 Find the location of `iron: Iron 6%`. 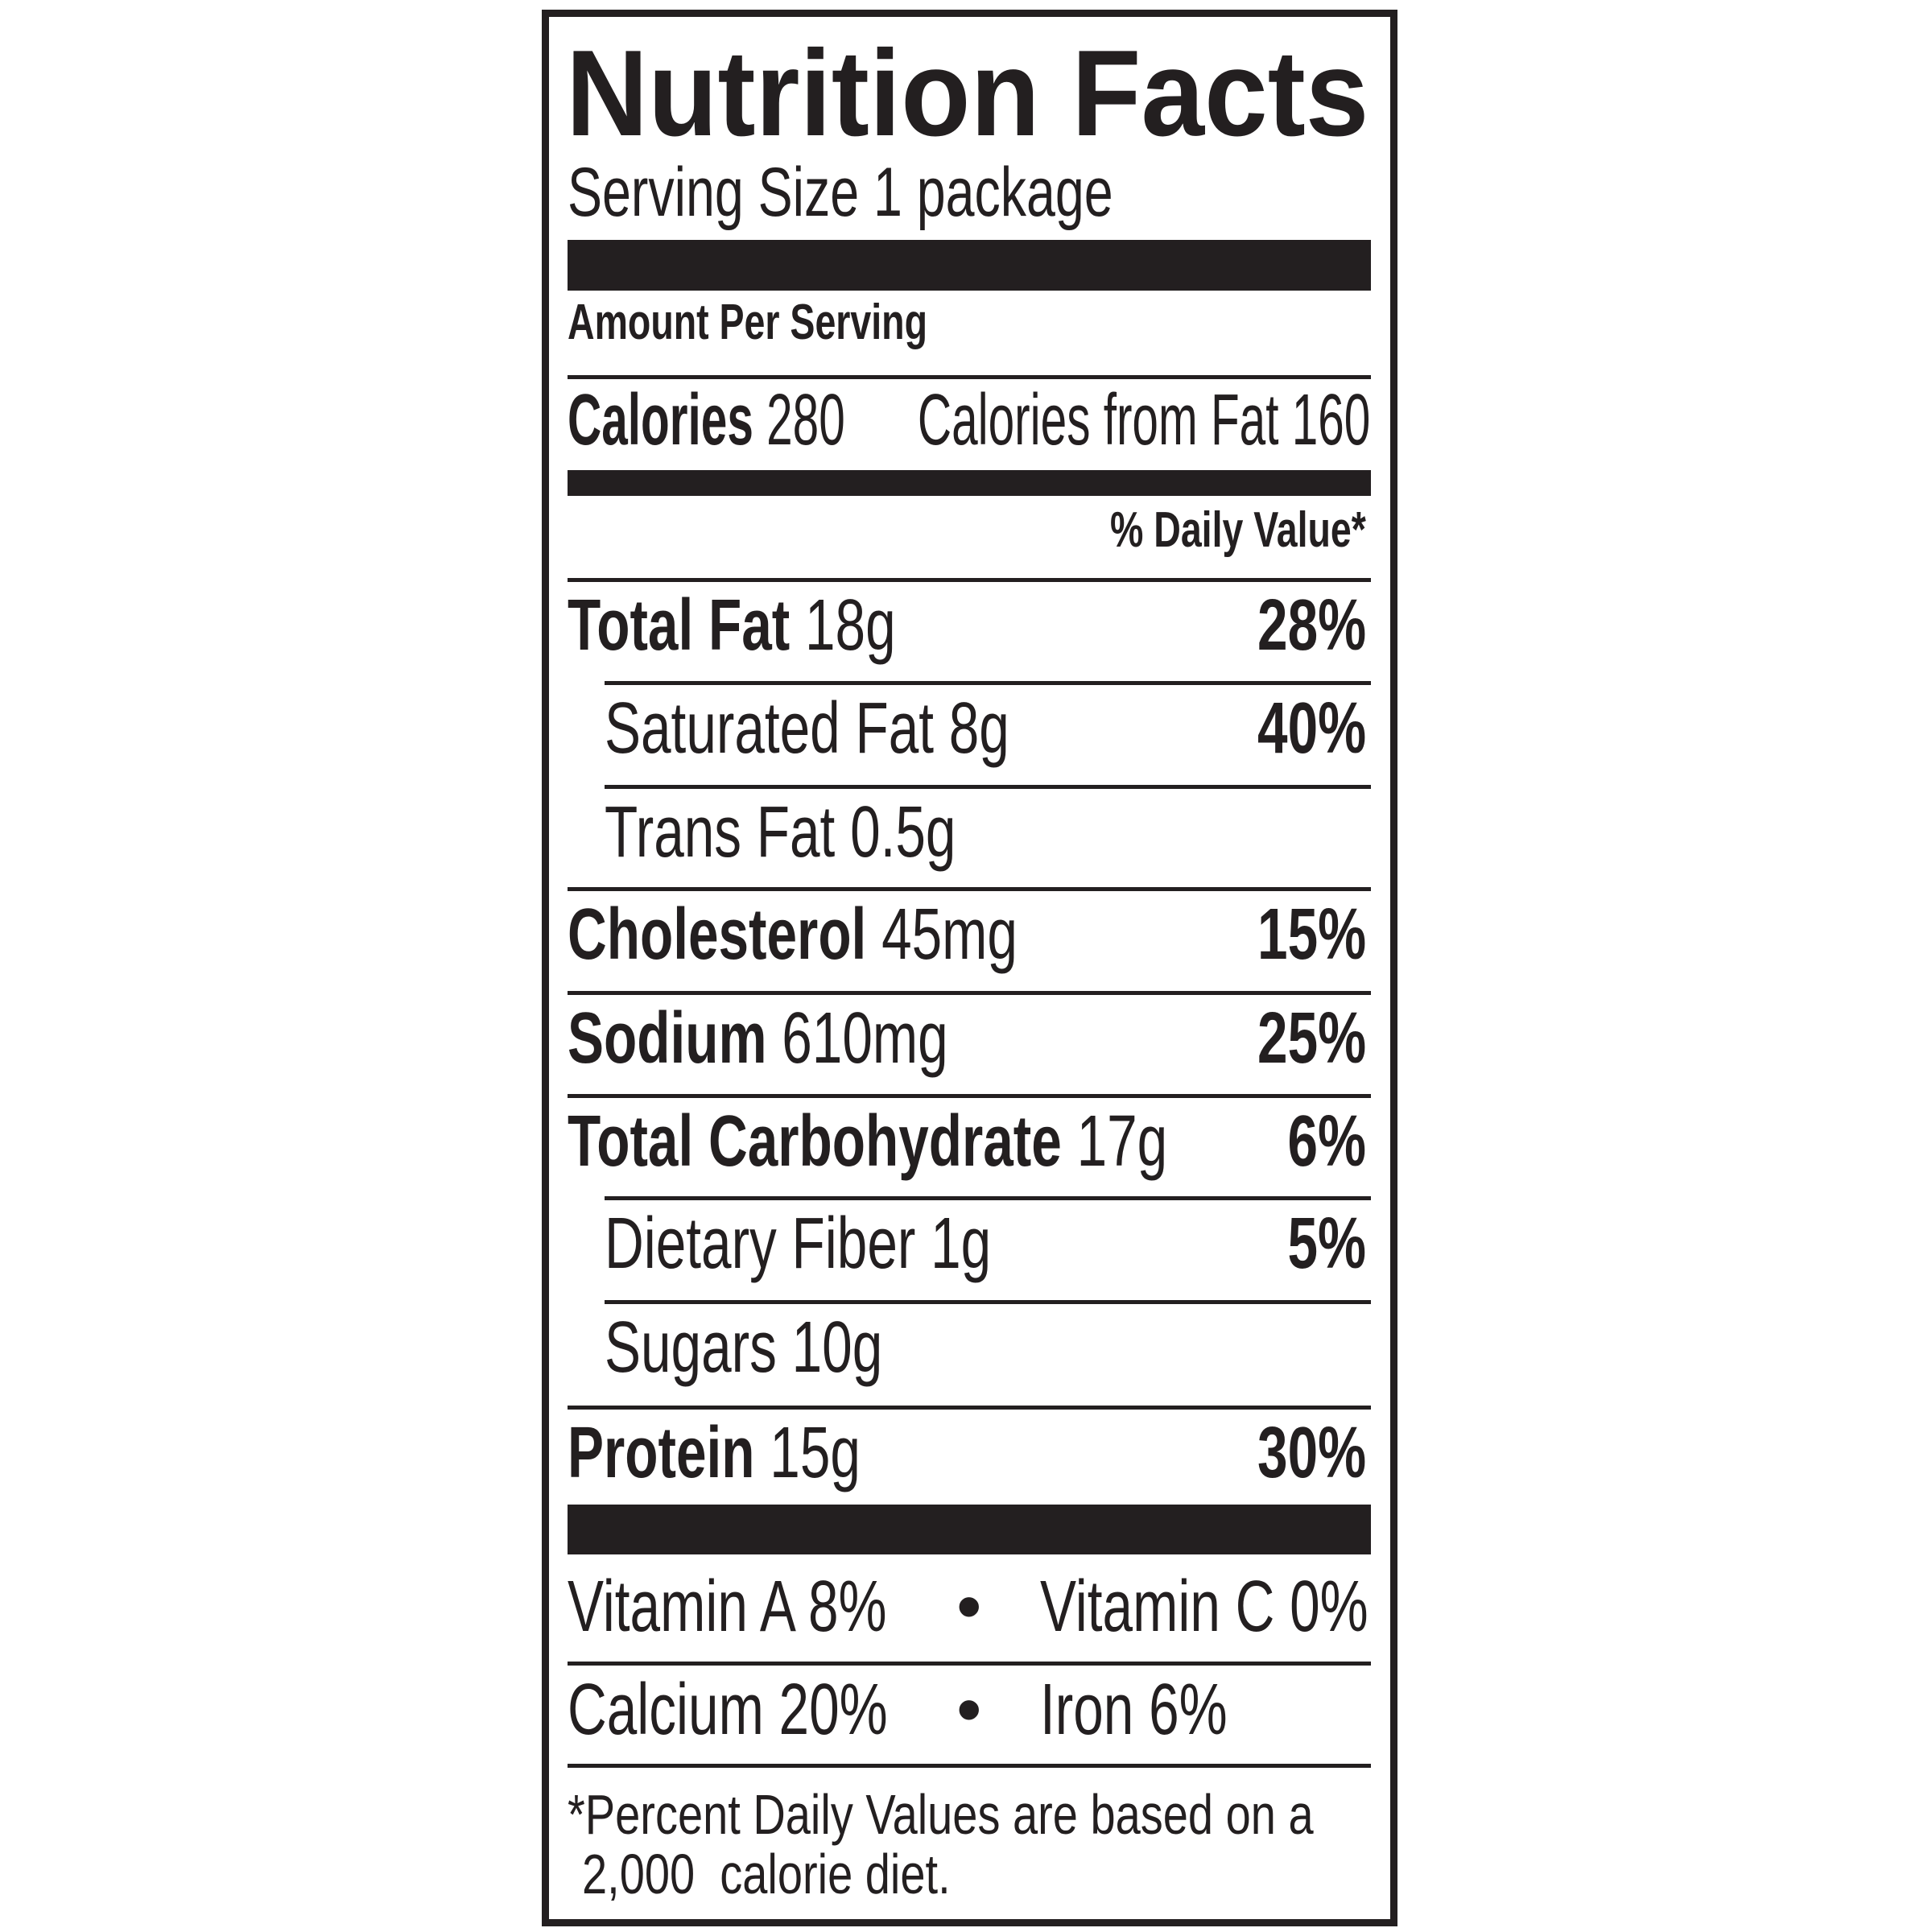

iron: Iron 6% is located at coordinates (1134, 1710).